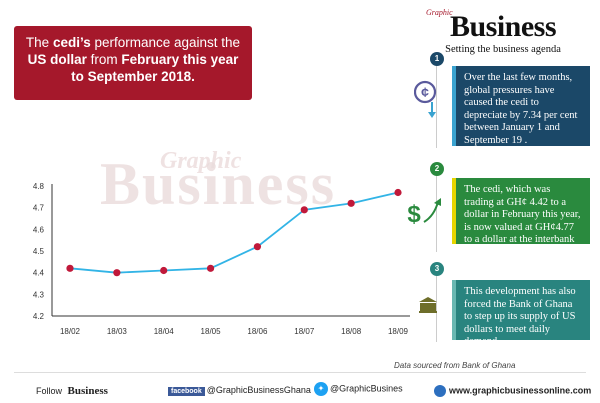  What do you see at coordinates (439, 12) in the screenshot?
I see `brand-small-text: Graphic` at bounding box center [439, 12].